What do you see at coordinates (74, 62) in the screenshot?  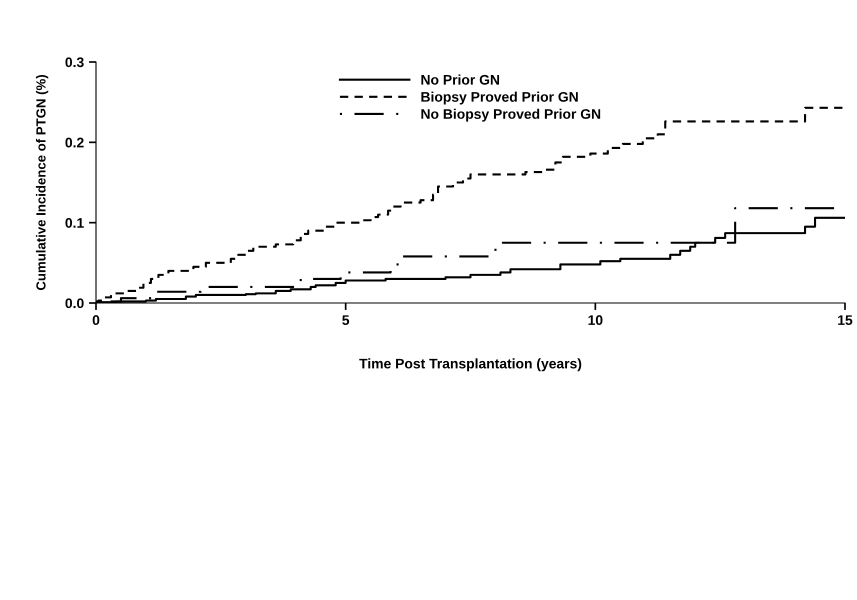 I see `y-tick-label: 0.3` at bounding box center [74, 62].